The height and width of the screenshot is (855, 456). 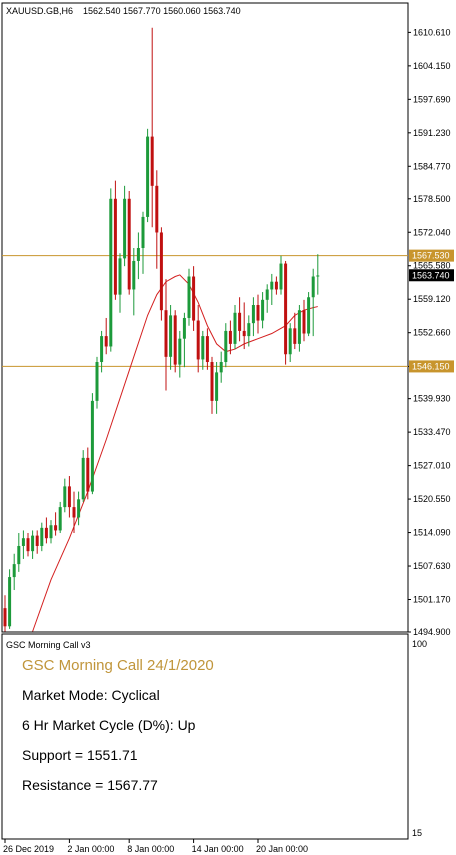 What do you see at coordinates (432, 133) in the screenshot?
I see `price-tick-label: 1591.230` at bounding box center [432, 133].